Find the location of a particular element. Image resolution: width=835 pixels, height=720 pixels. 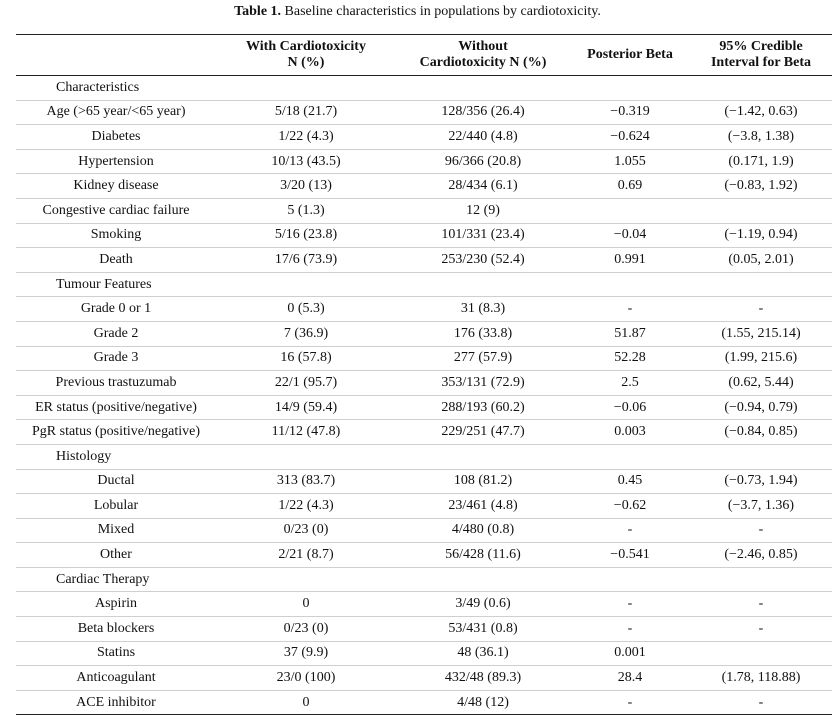

cell-posterior-beta: 0.991 is located at coordinates (630, 260).